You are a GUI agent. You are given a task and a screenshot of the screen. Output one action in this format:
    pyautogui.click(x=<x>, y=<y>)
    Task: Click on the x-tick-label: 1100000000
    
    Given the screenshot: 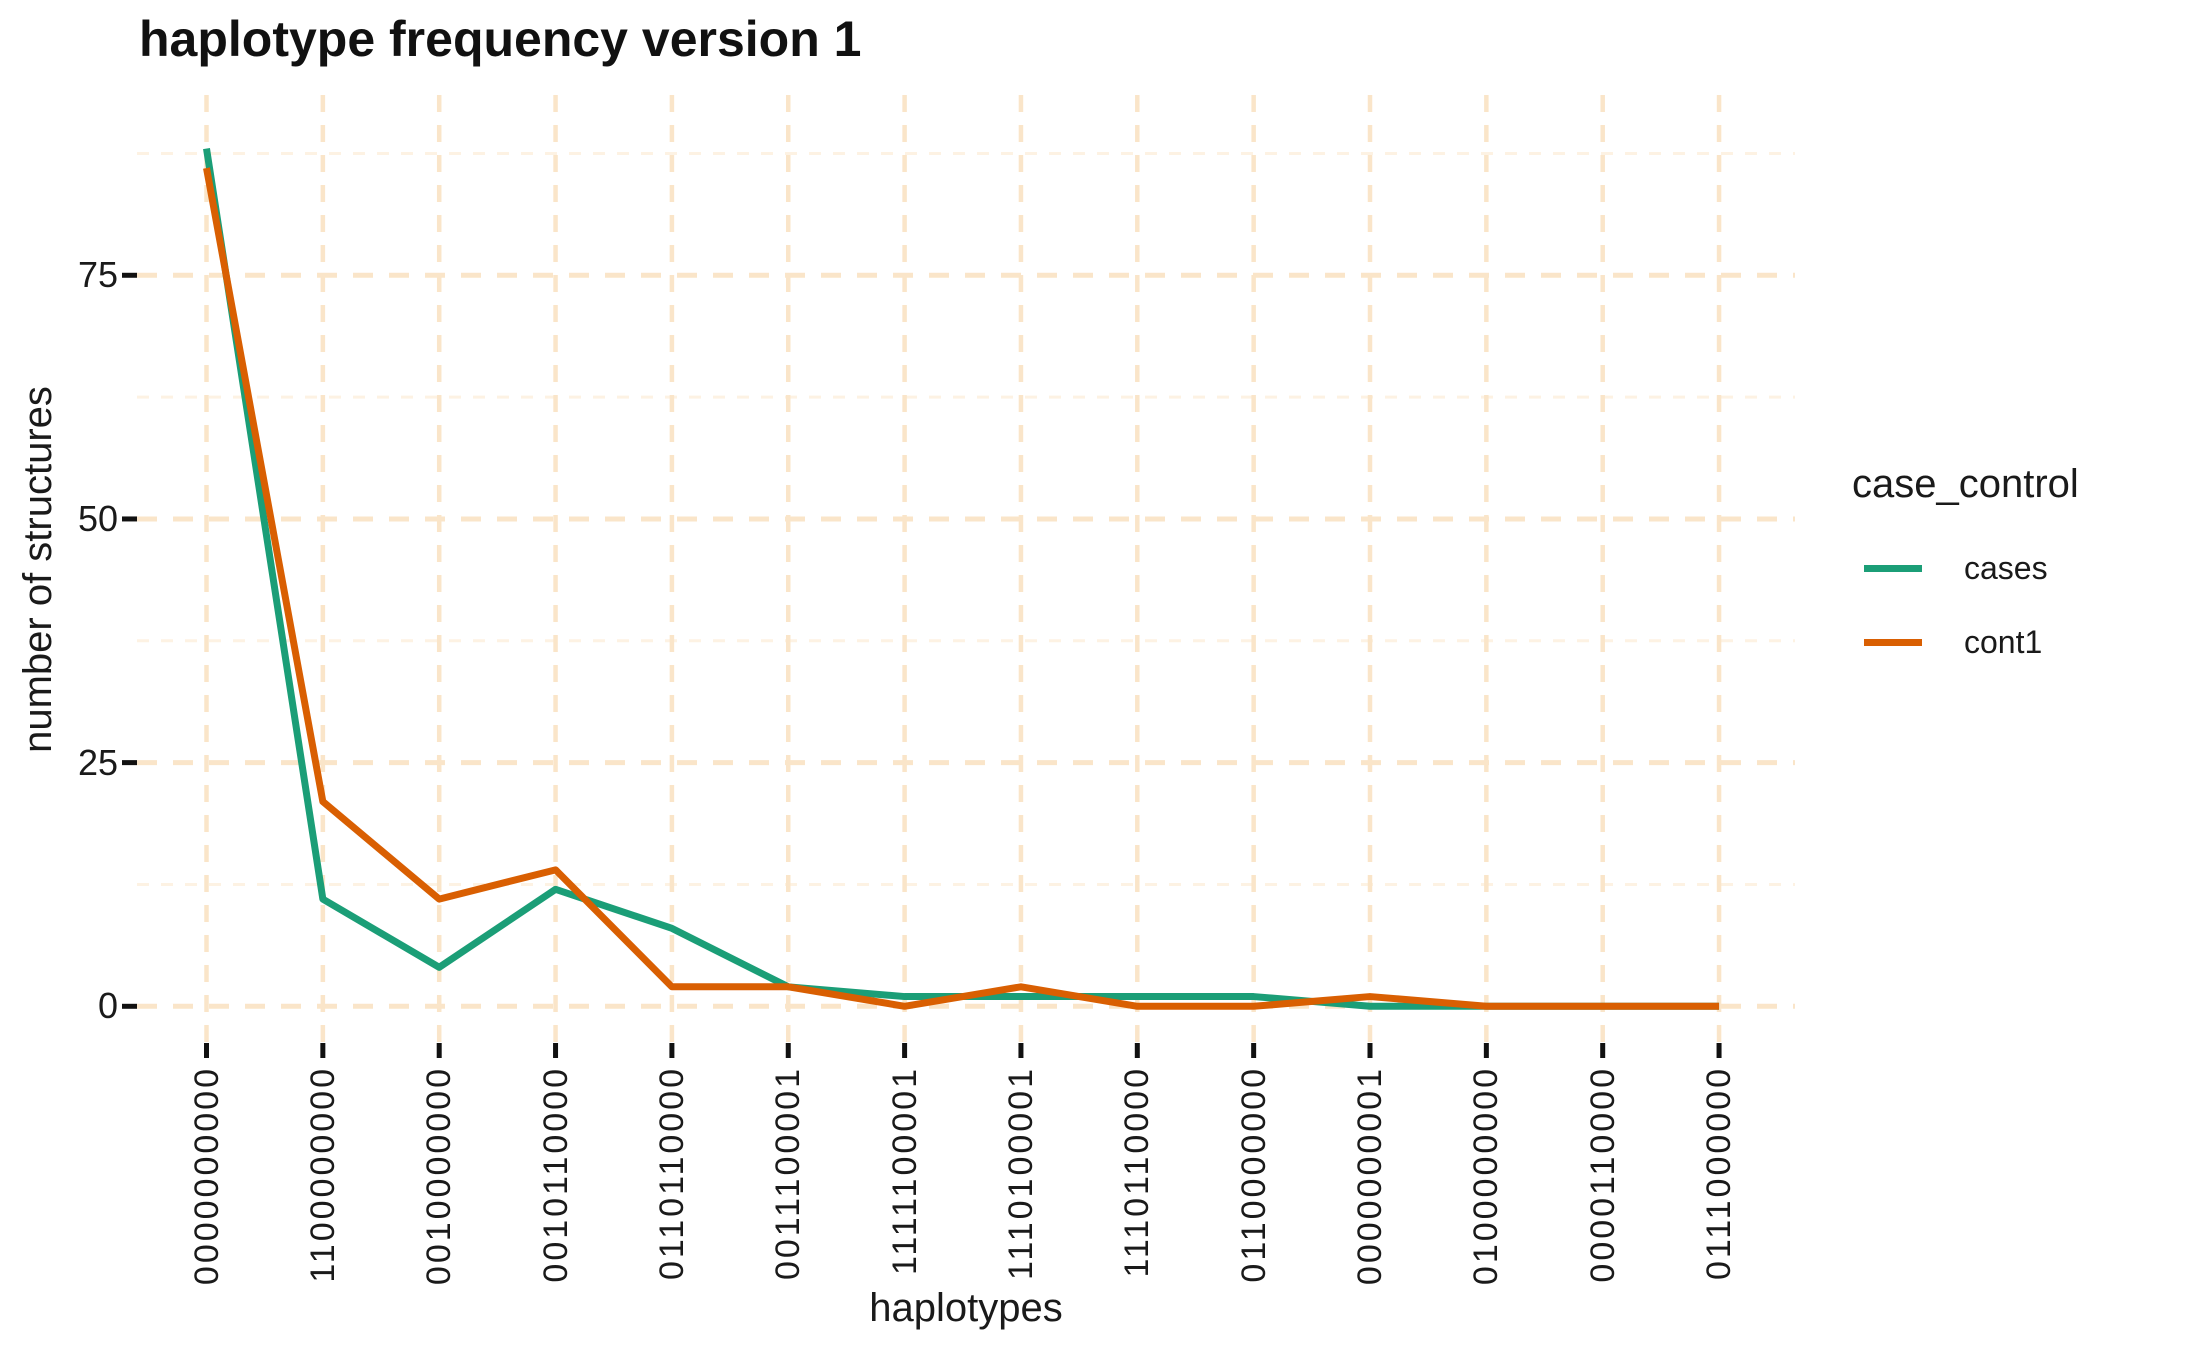 What is the action you would take?
    pyautogui.click(x=322, y=1174)
    